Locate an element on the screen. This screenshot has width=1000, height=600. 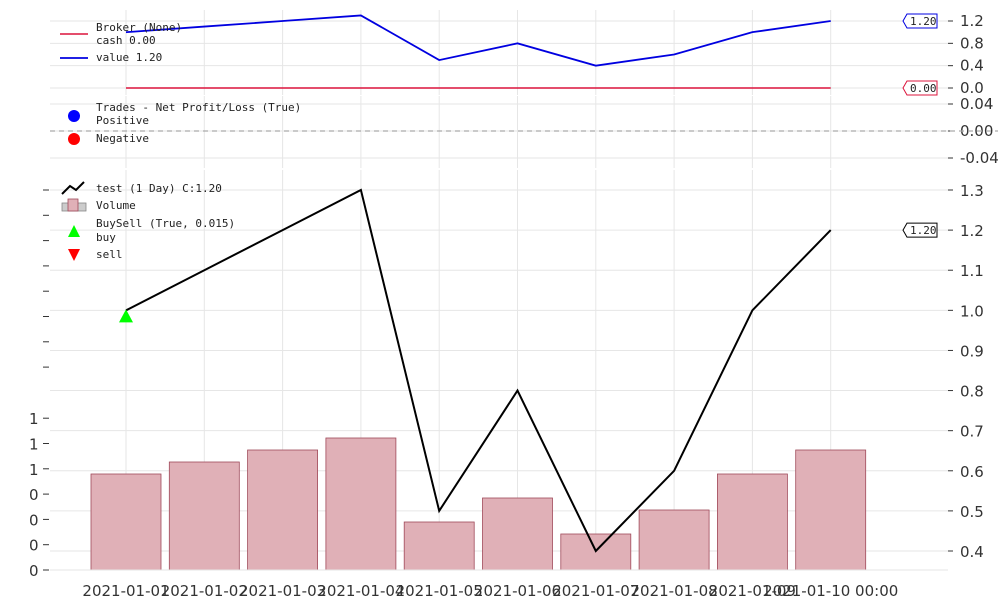
legend-broker-title: Broker (None) is located at coordinates (139, 27).